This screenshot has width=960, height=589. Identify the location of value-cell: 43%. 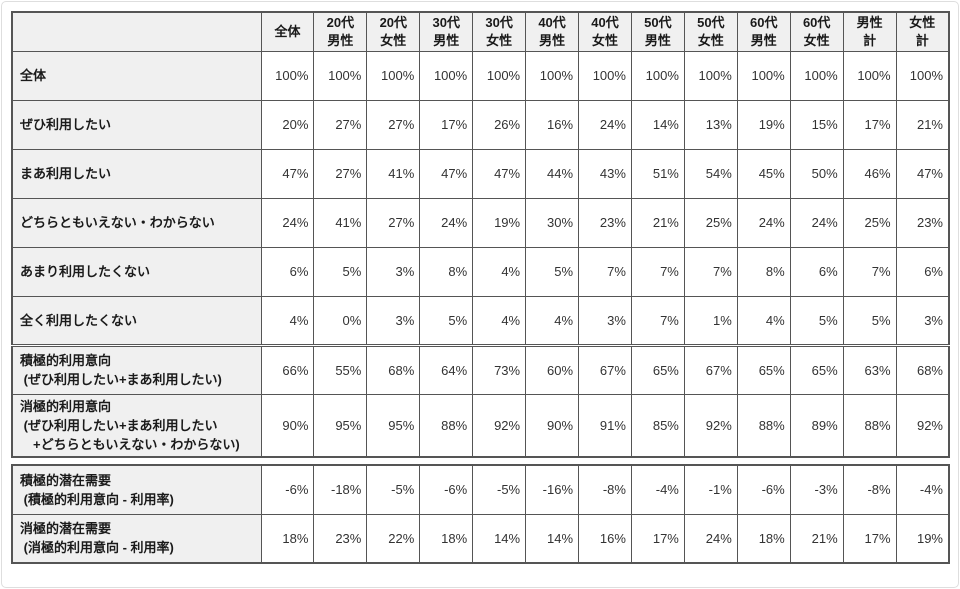
(605, 173).